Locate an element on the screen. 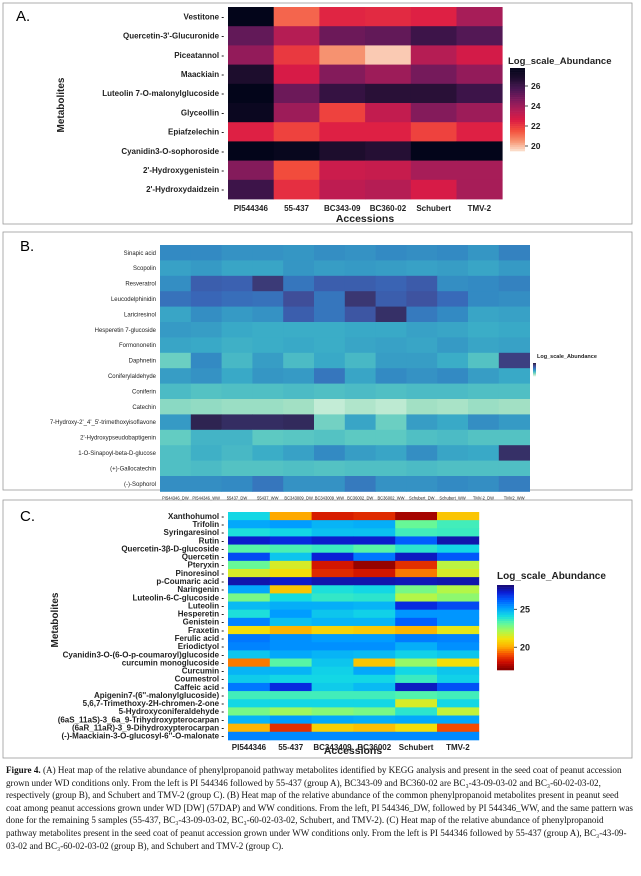 The height and width of the screenshot is (876, 641). y-tick-label: 1-O-Sinapoyl-beta-D-glucose is located at coordinates (117, 454).